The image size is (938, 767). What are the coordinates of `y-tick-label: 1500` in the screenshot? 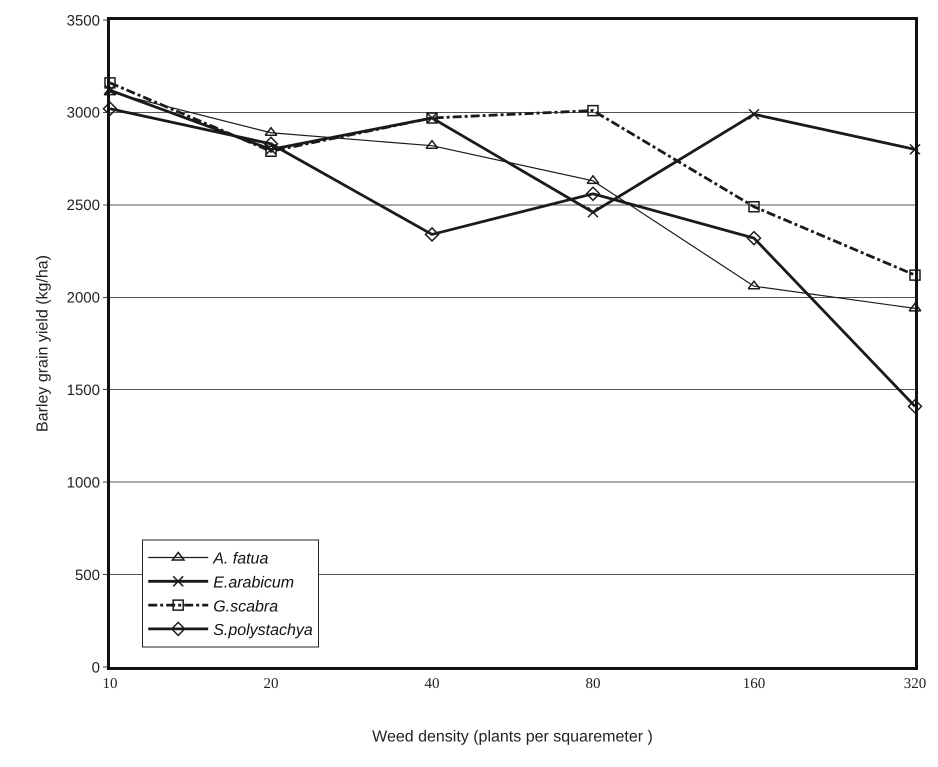 It's located at (83, 390).